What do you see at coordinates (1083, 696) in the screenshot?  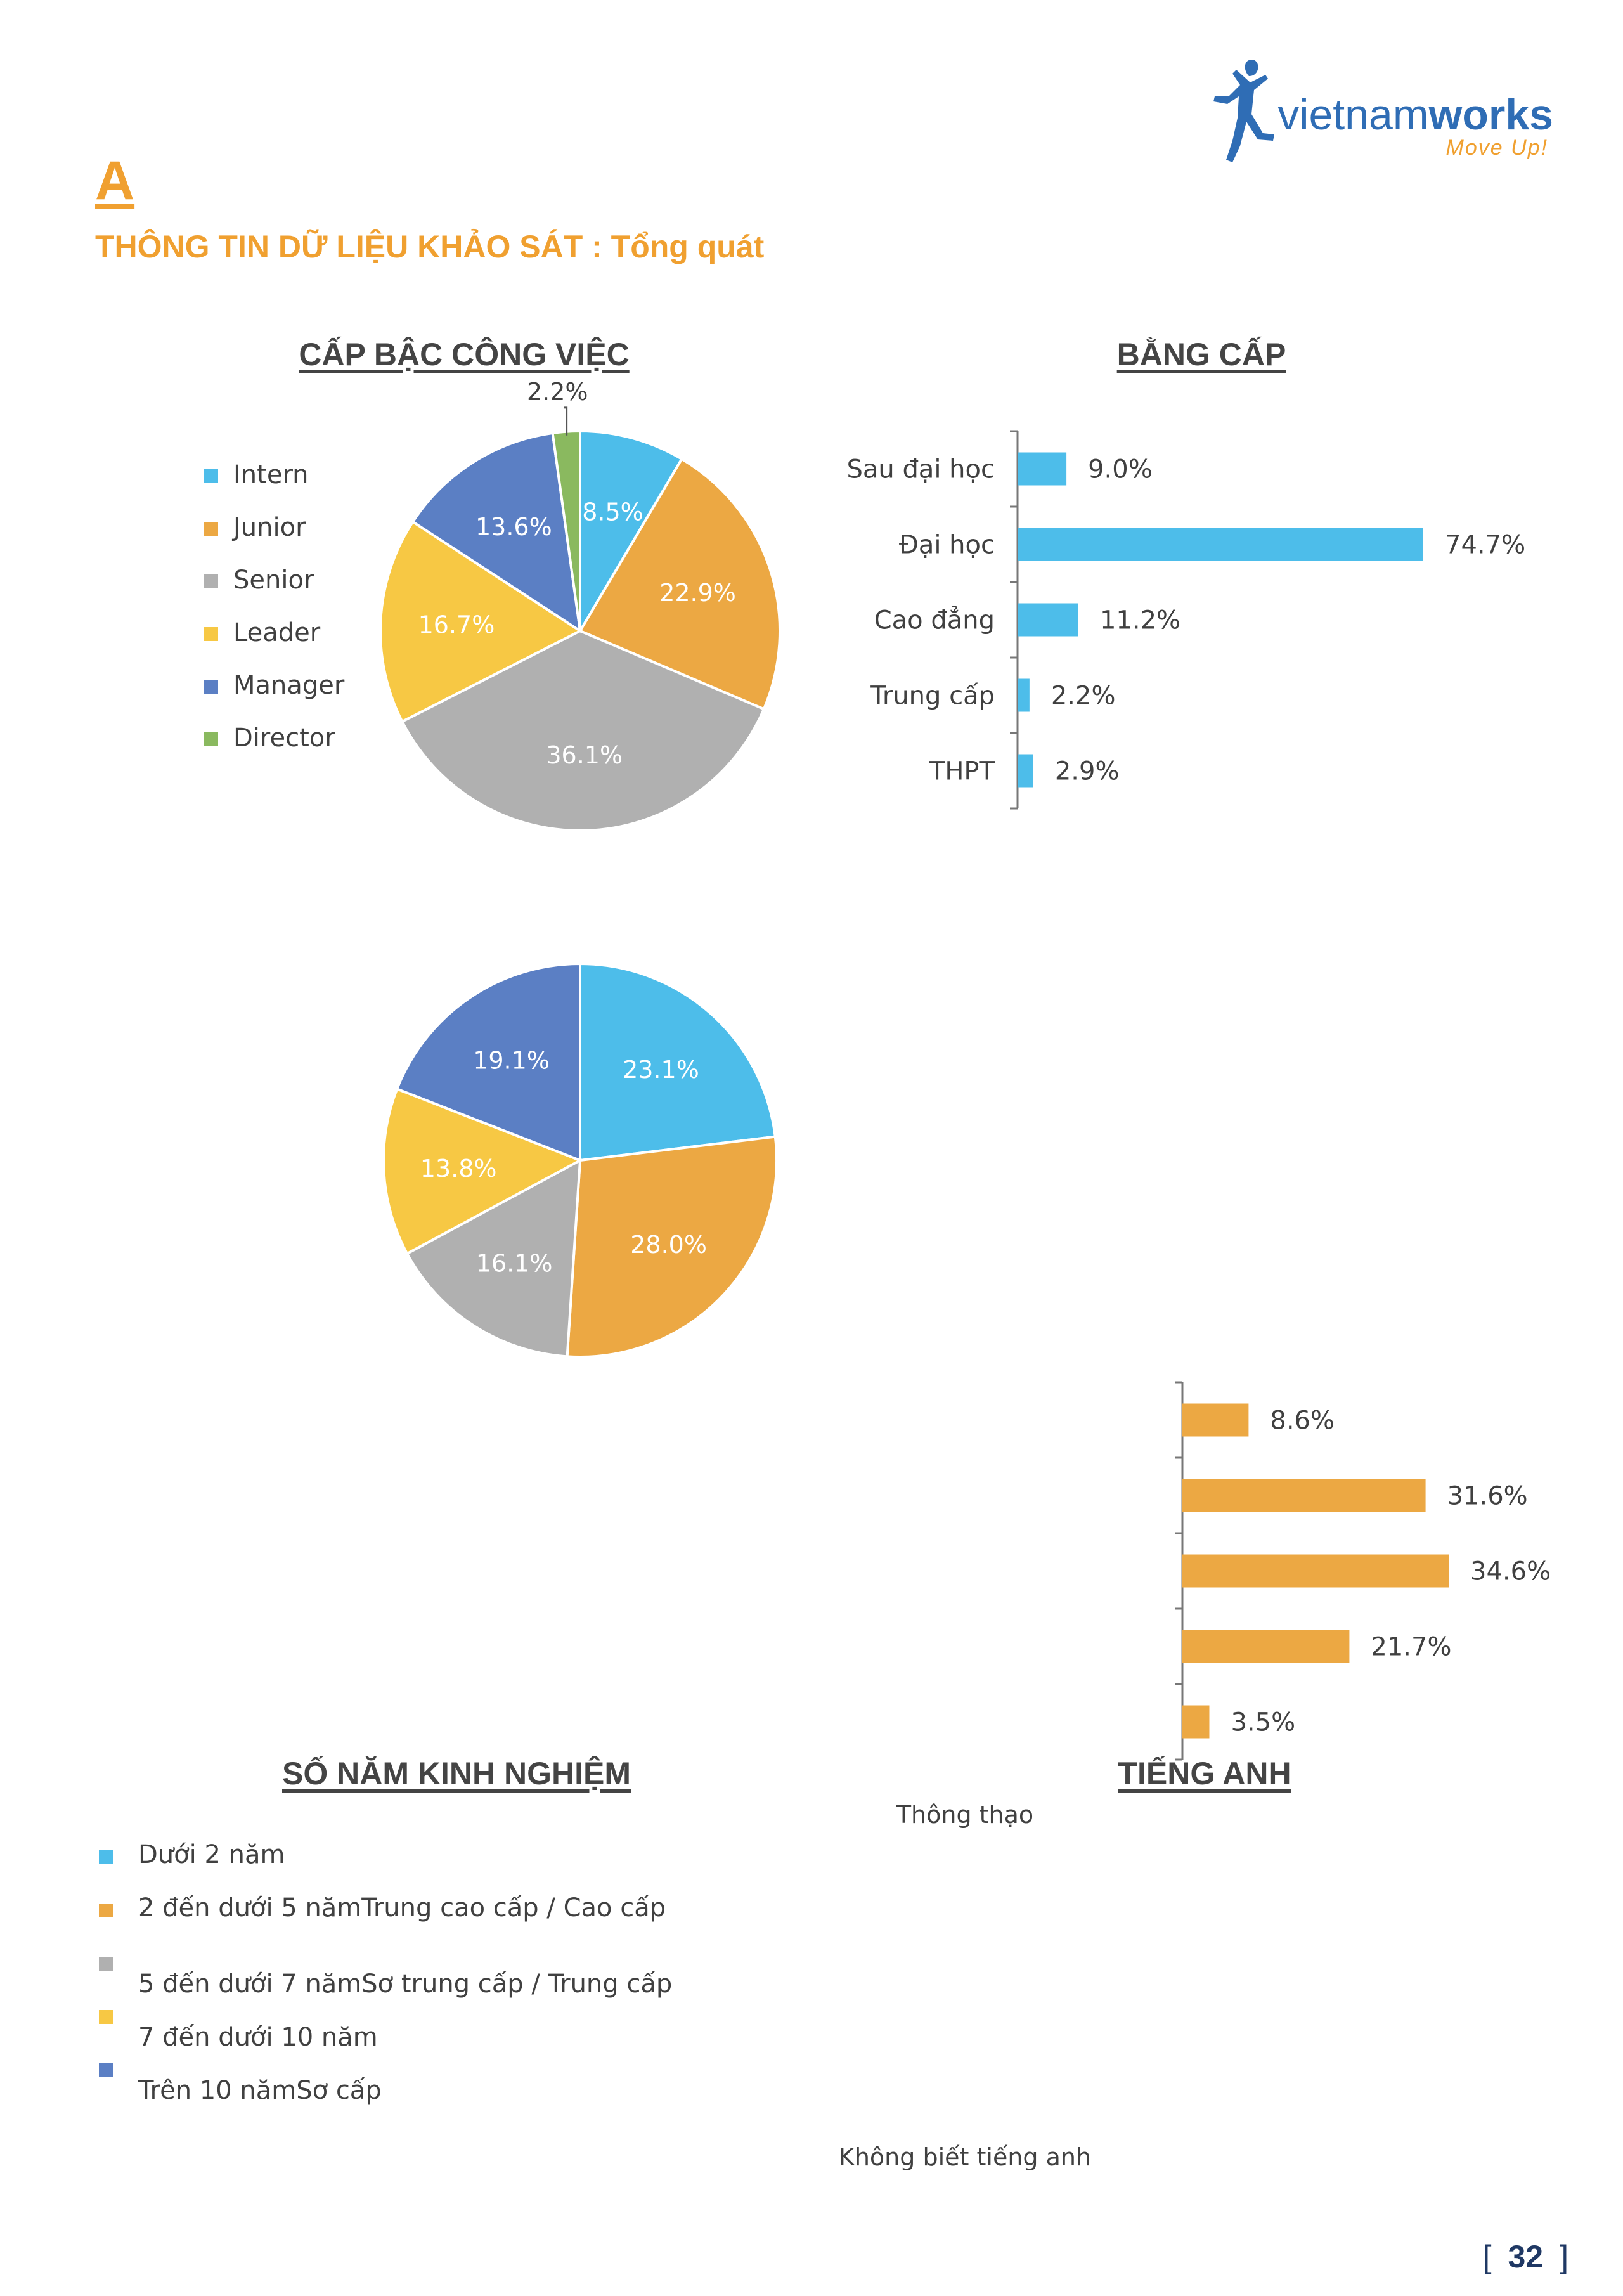 I see `bar-data-label: 2.2%` at bounding box center [1083, 696].